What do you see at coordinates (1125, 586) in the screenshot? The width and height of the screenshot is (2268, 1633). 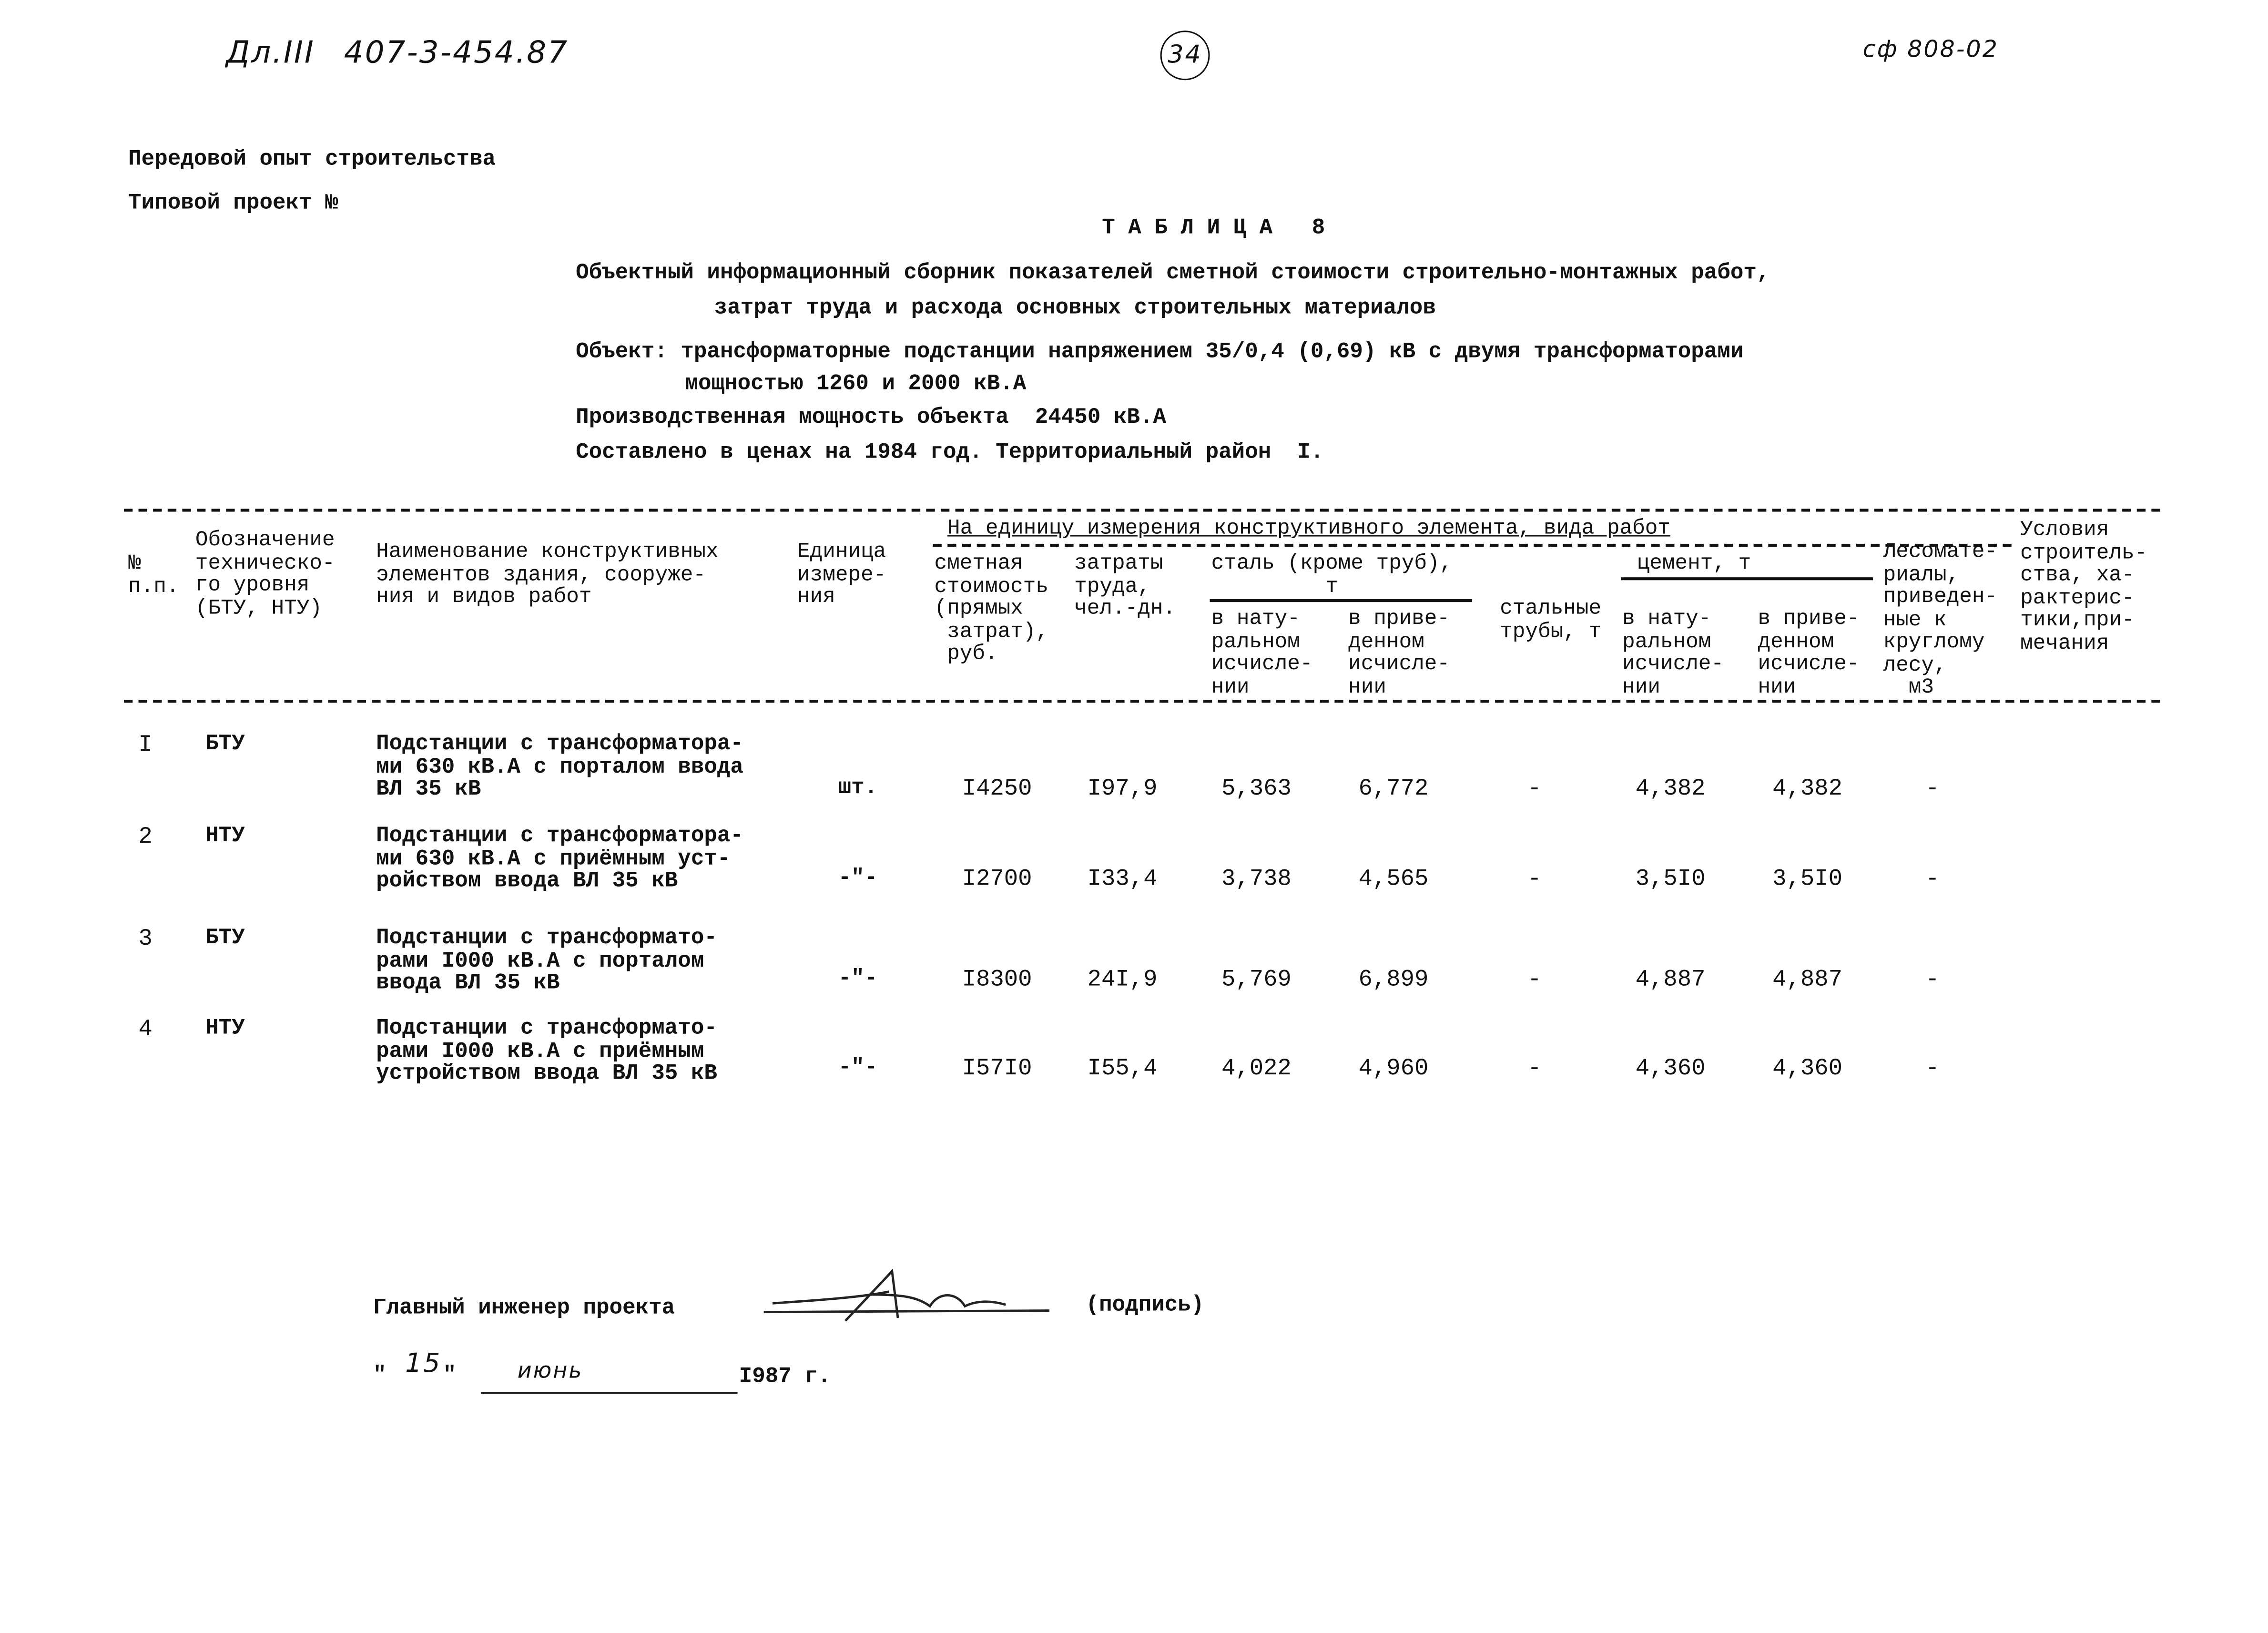 I see `header-labor: затраты труда, чел.-дн.` at bounding box center [1125, 586].